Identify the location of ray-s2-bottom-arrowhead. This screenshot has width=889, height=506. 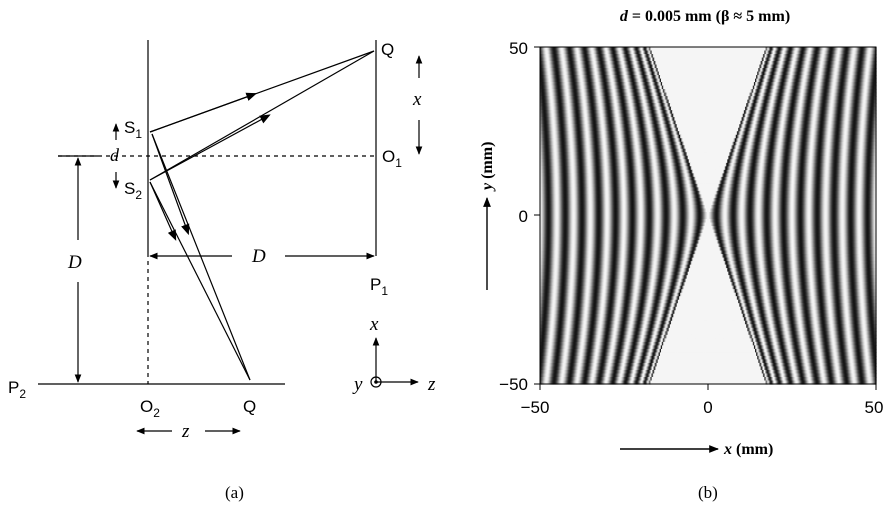
(162, 209).